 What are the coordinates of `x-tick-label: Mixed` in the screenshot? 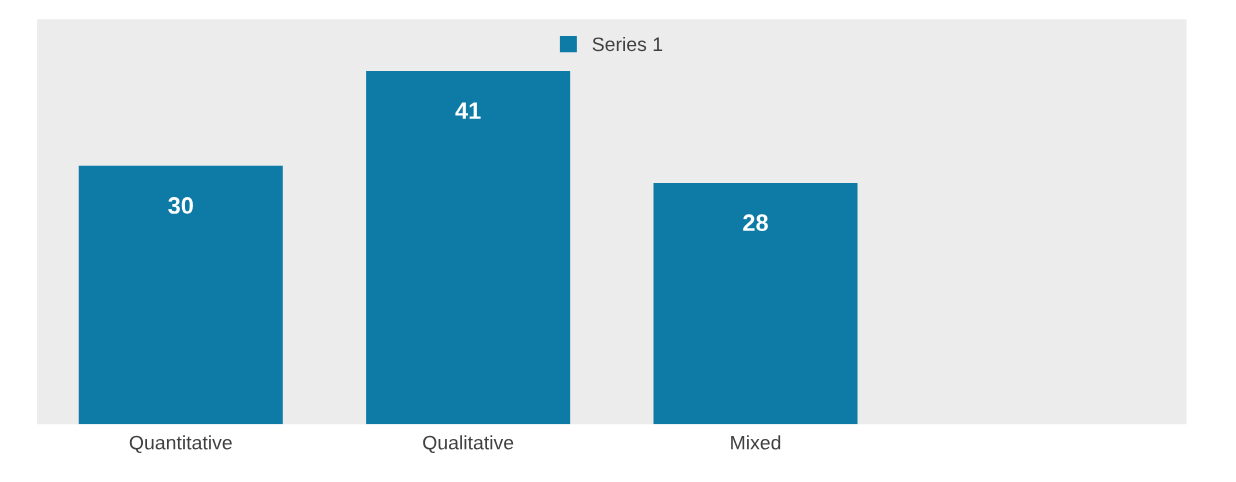 It's located at (756, 442).